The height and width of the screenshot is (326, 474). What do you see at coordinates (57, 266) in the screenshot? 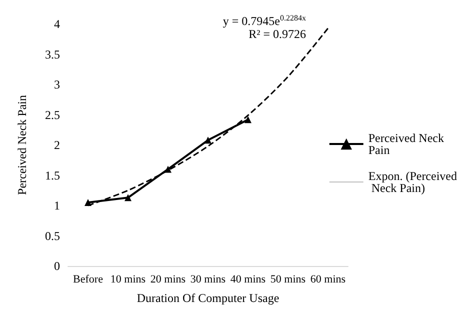
I see `y-tick-label: 0` at bounding box center [57, 266].